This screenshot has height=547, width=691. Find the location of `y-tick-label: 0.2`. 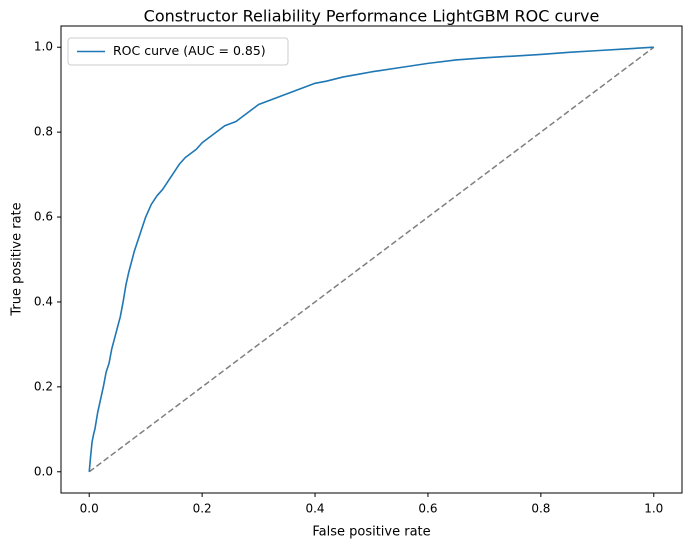

y-tick-label: 0.2 is located at coordinates (43, 386).